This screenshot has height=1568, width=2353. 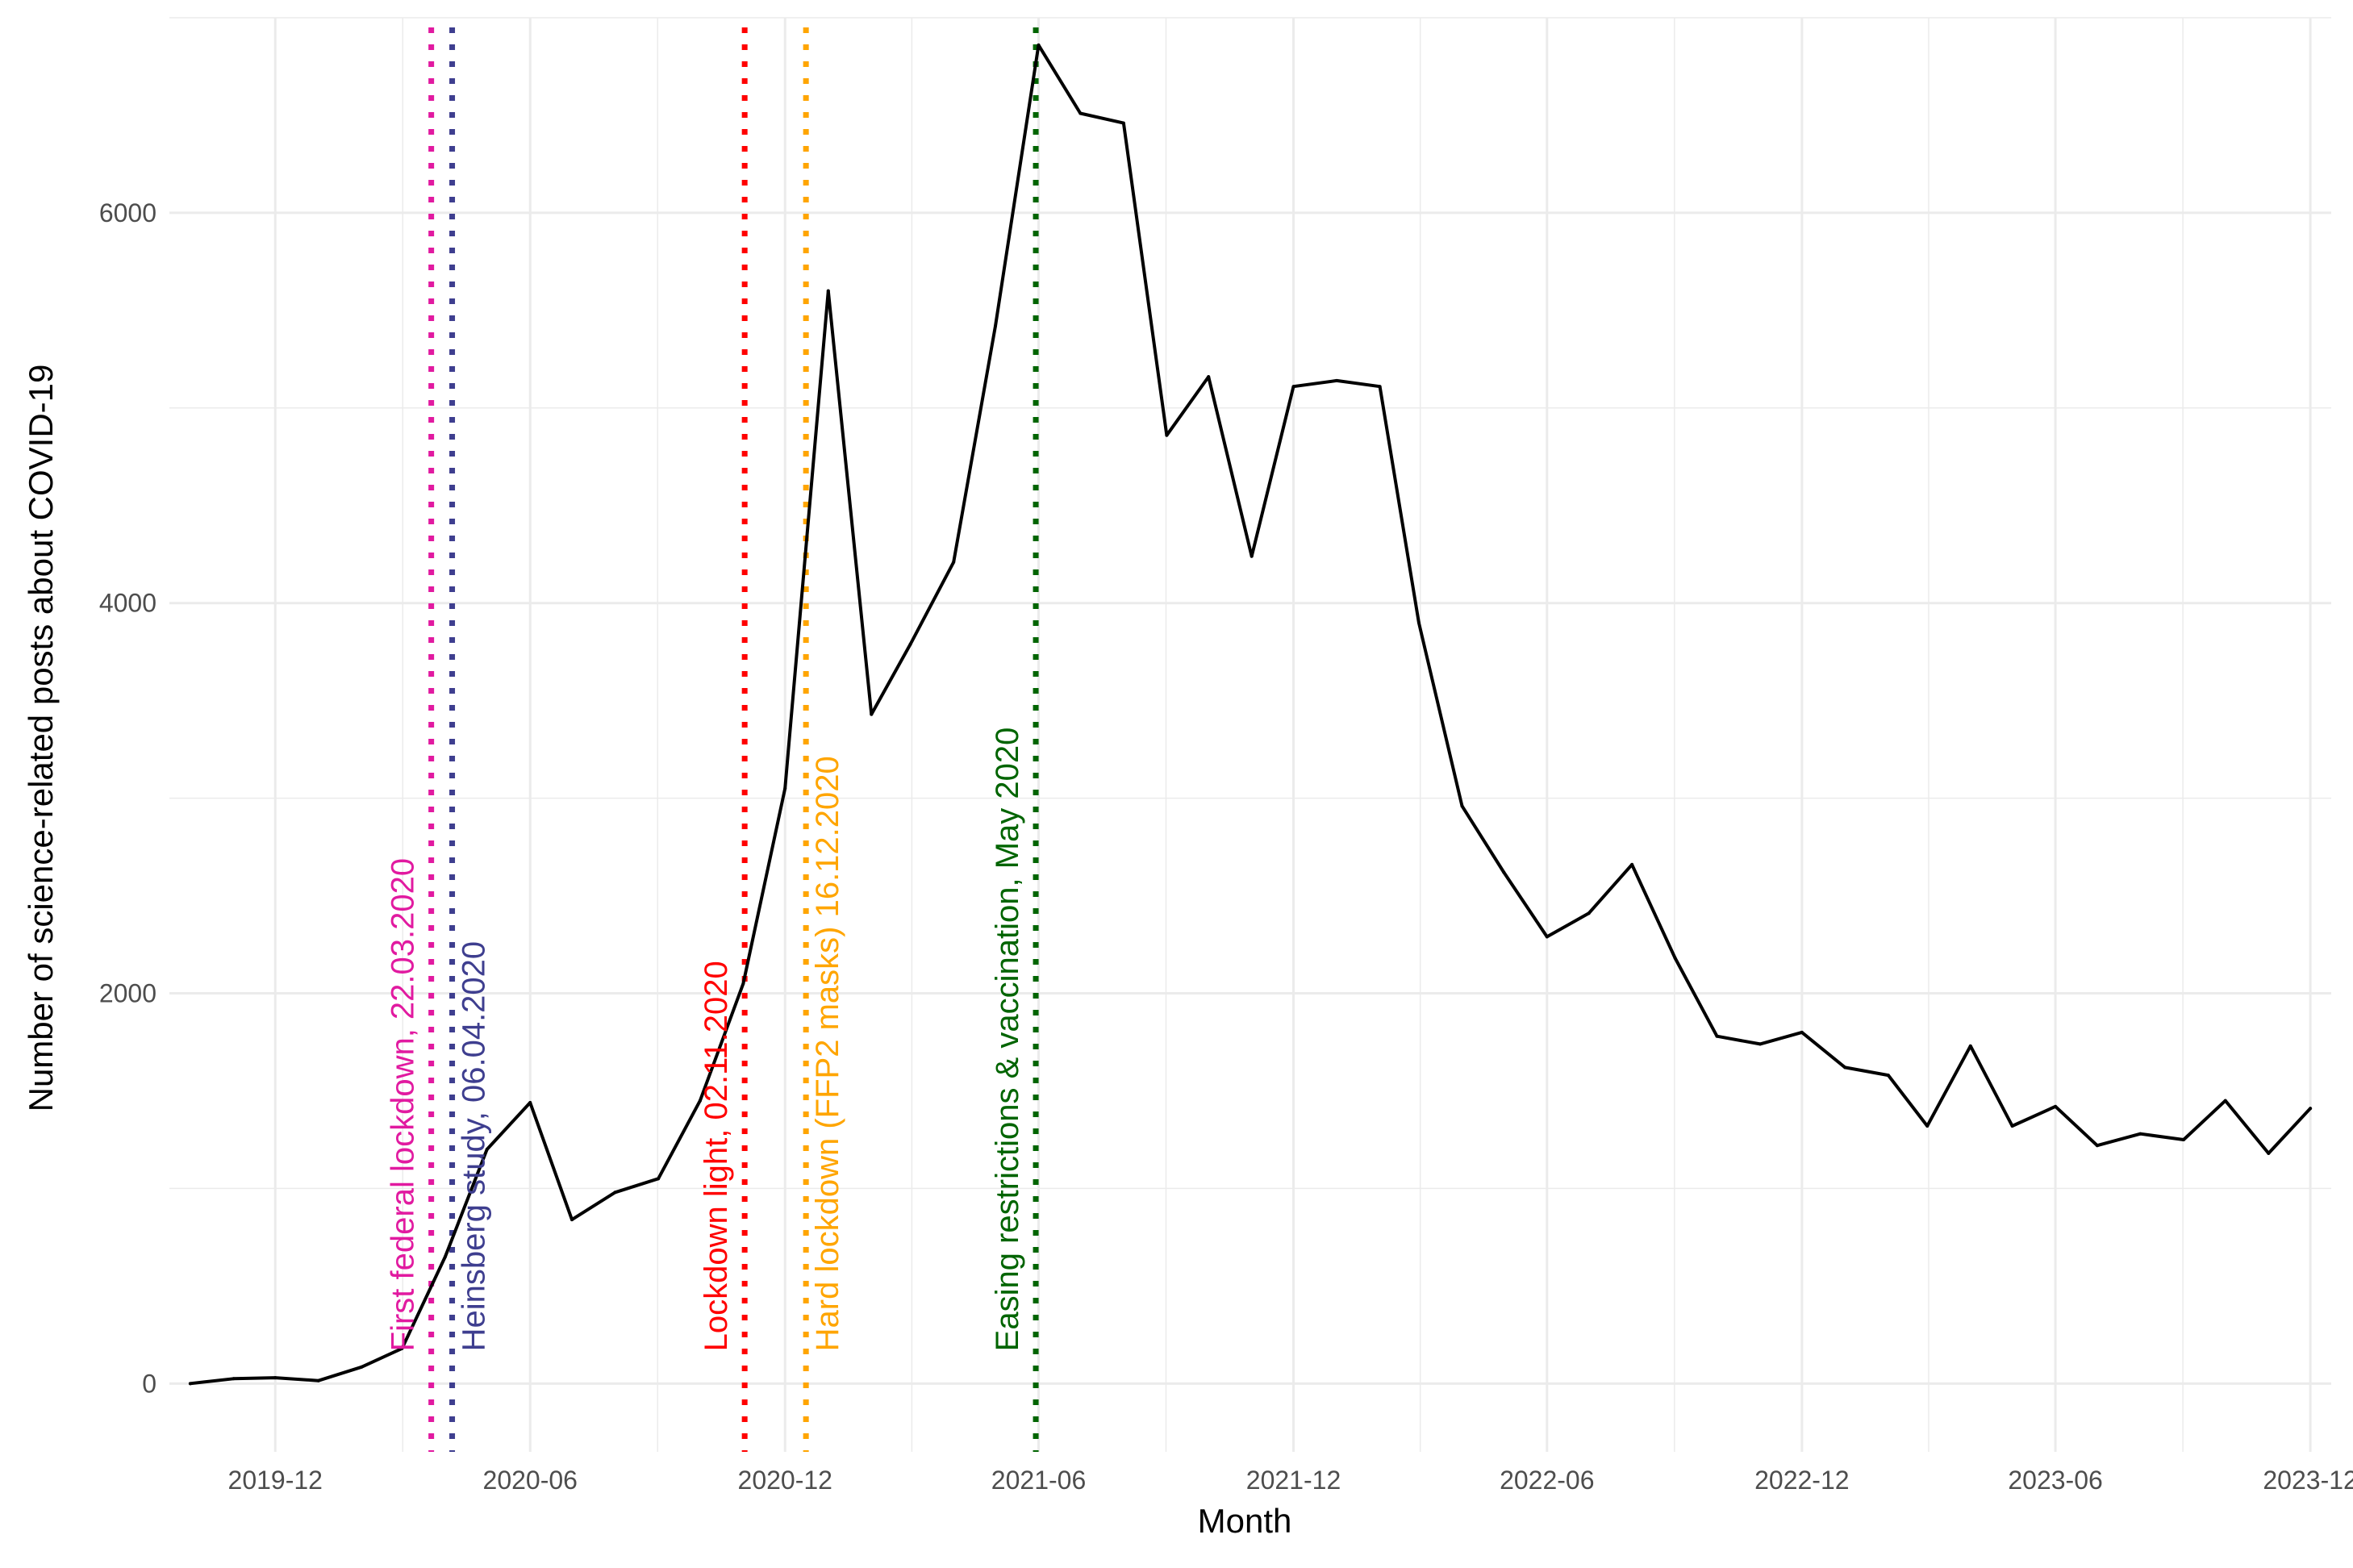 I want to click on event-label: Lockdown light, 02.11.2020, so click(x=716, y=1156).